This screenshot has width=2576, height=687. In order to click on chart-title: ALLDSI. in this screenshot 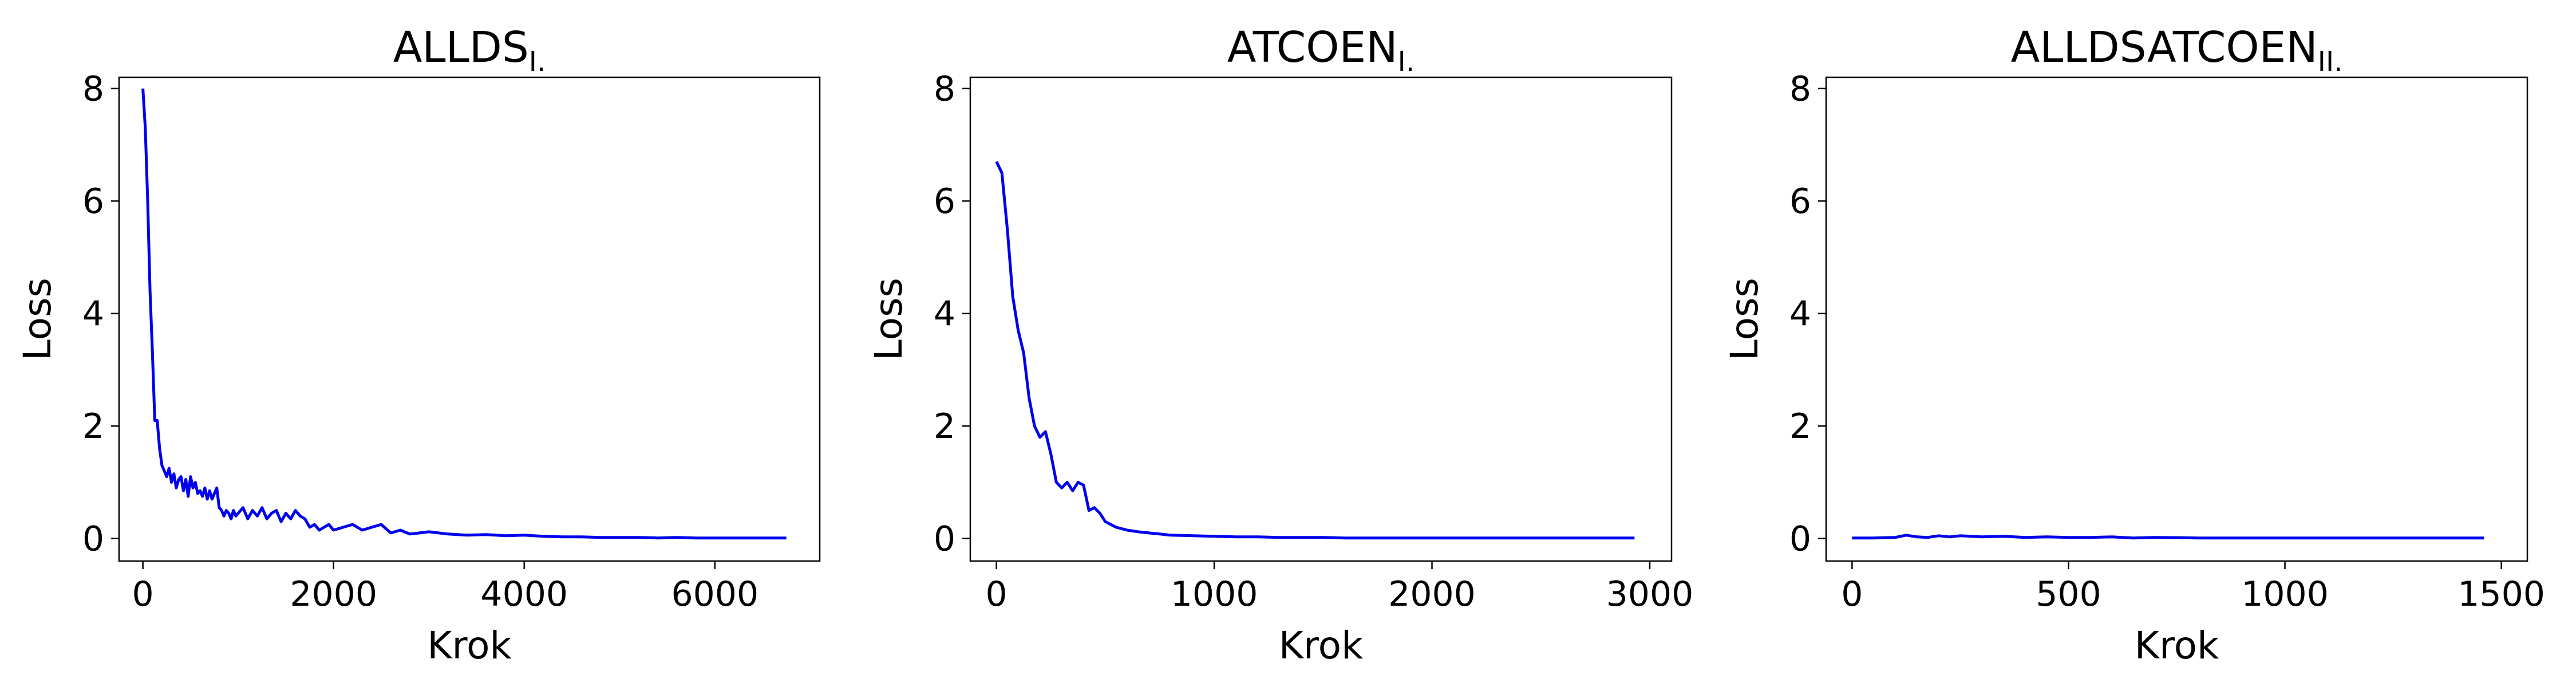, I will do `click(469, 51)`.